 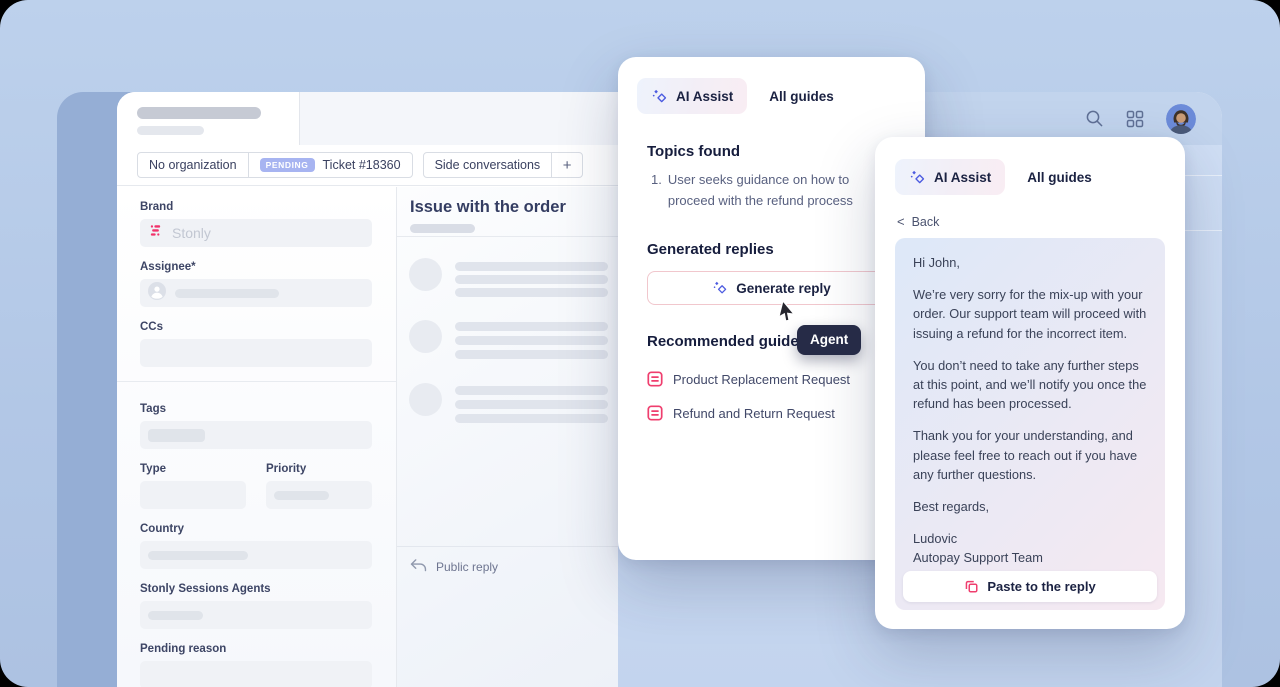 What do you see at coordinates (162, 529) in the screenshot?
I see `field-label-country: Country` at bounding box center [162, 529].